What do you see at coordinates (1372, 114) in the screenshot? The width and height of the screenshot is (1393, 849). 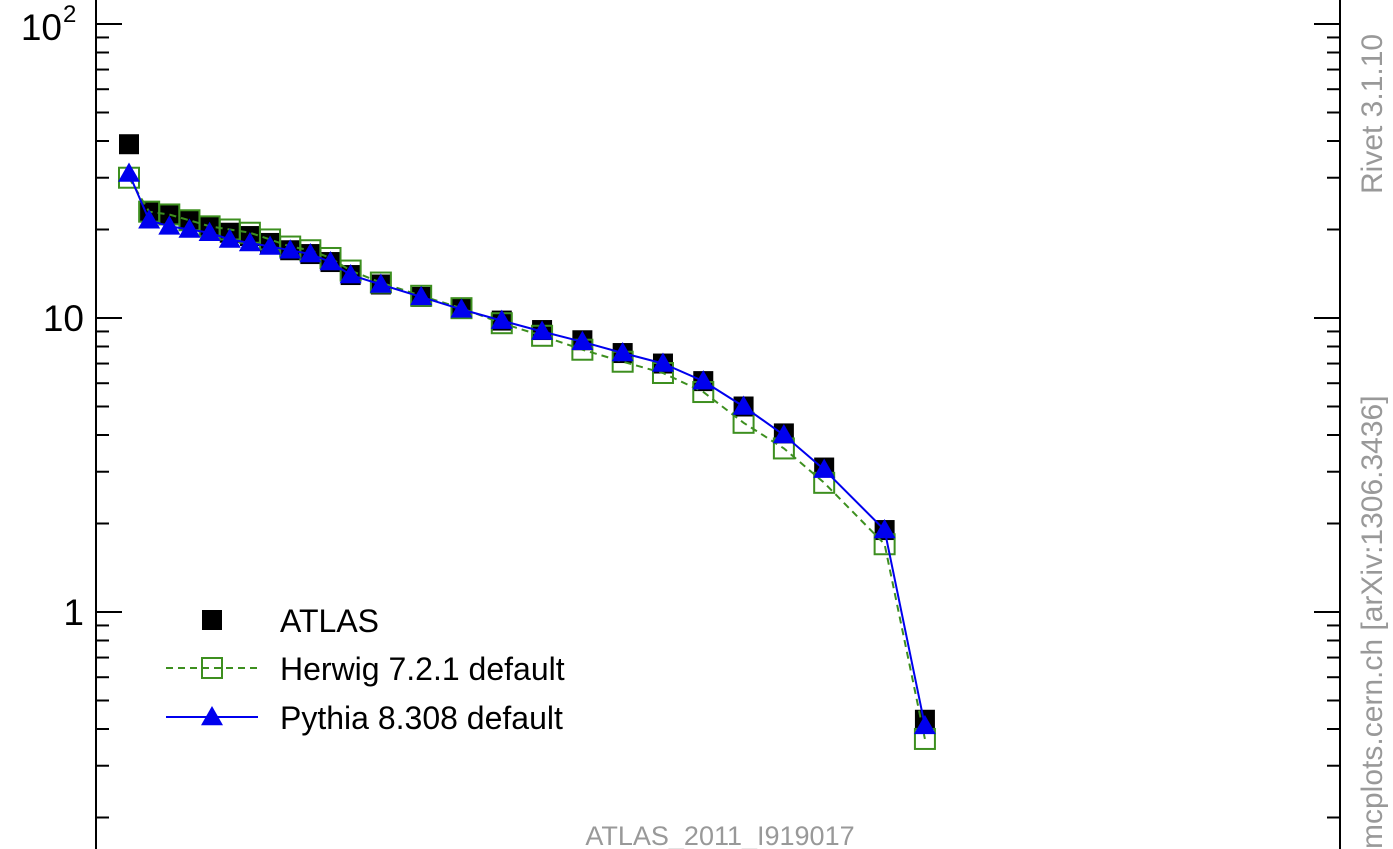 I see `rivet-version: Rivet 3.1.10` at bounding box center [1372, 114].